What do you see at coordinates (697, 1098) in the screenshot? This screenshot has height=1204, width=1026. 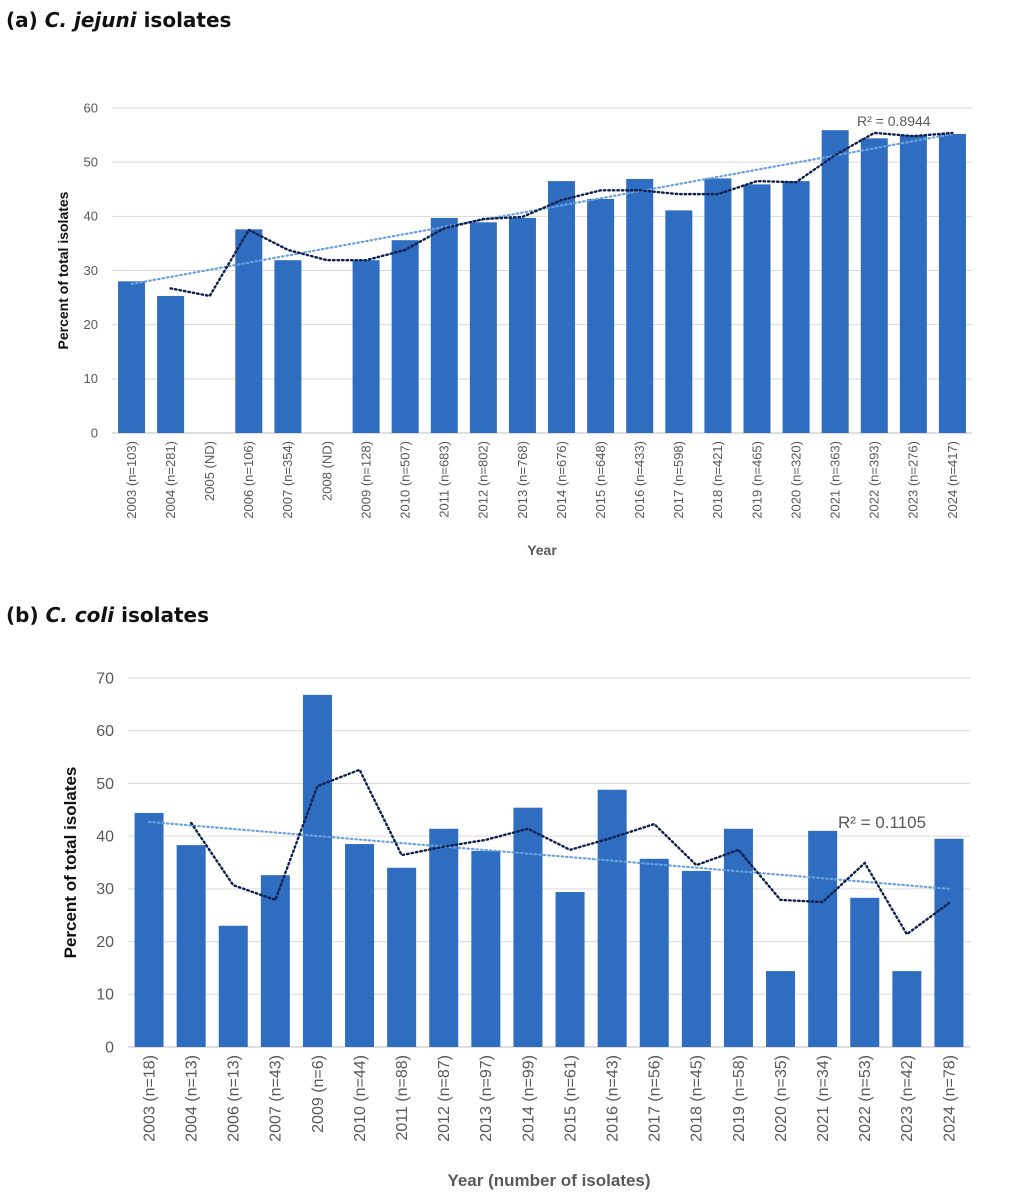 I see `x-tick-label: 2018 (n=45)` at bounding box center [697, 1098].